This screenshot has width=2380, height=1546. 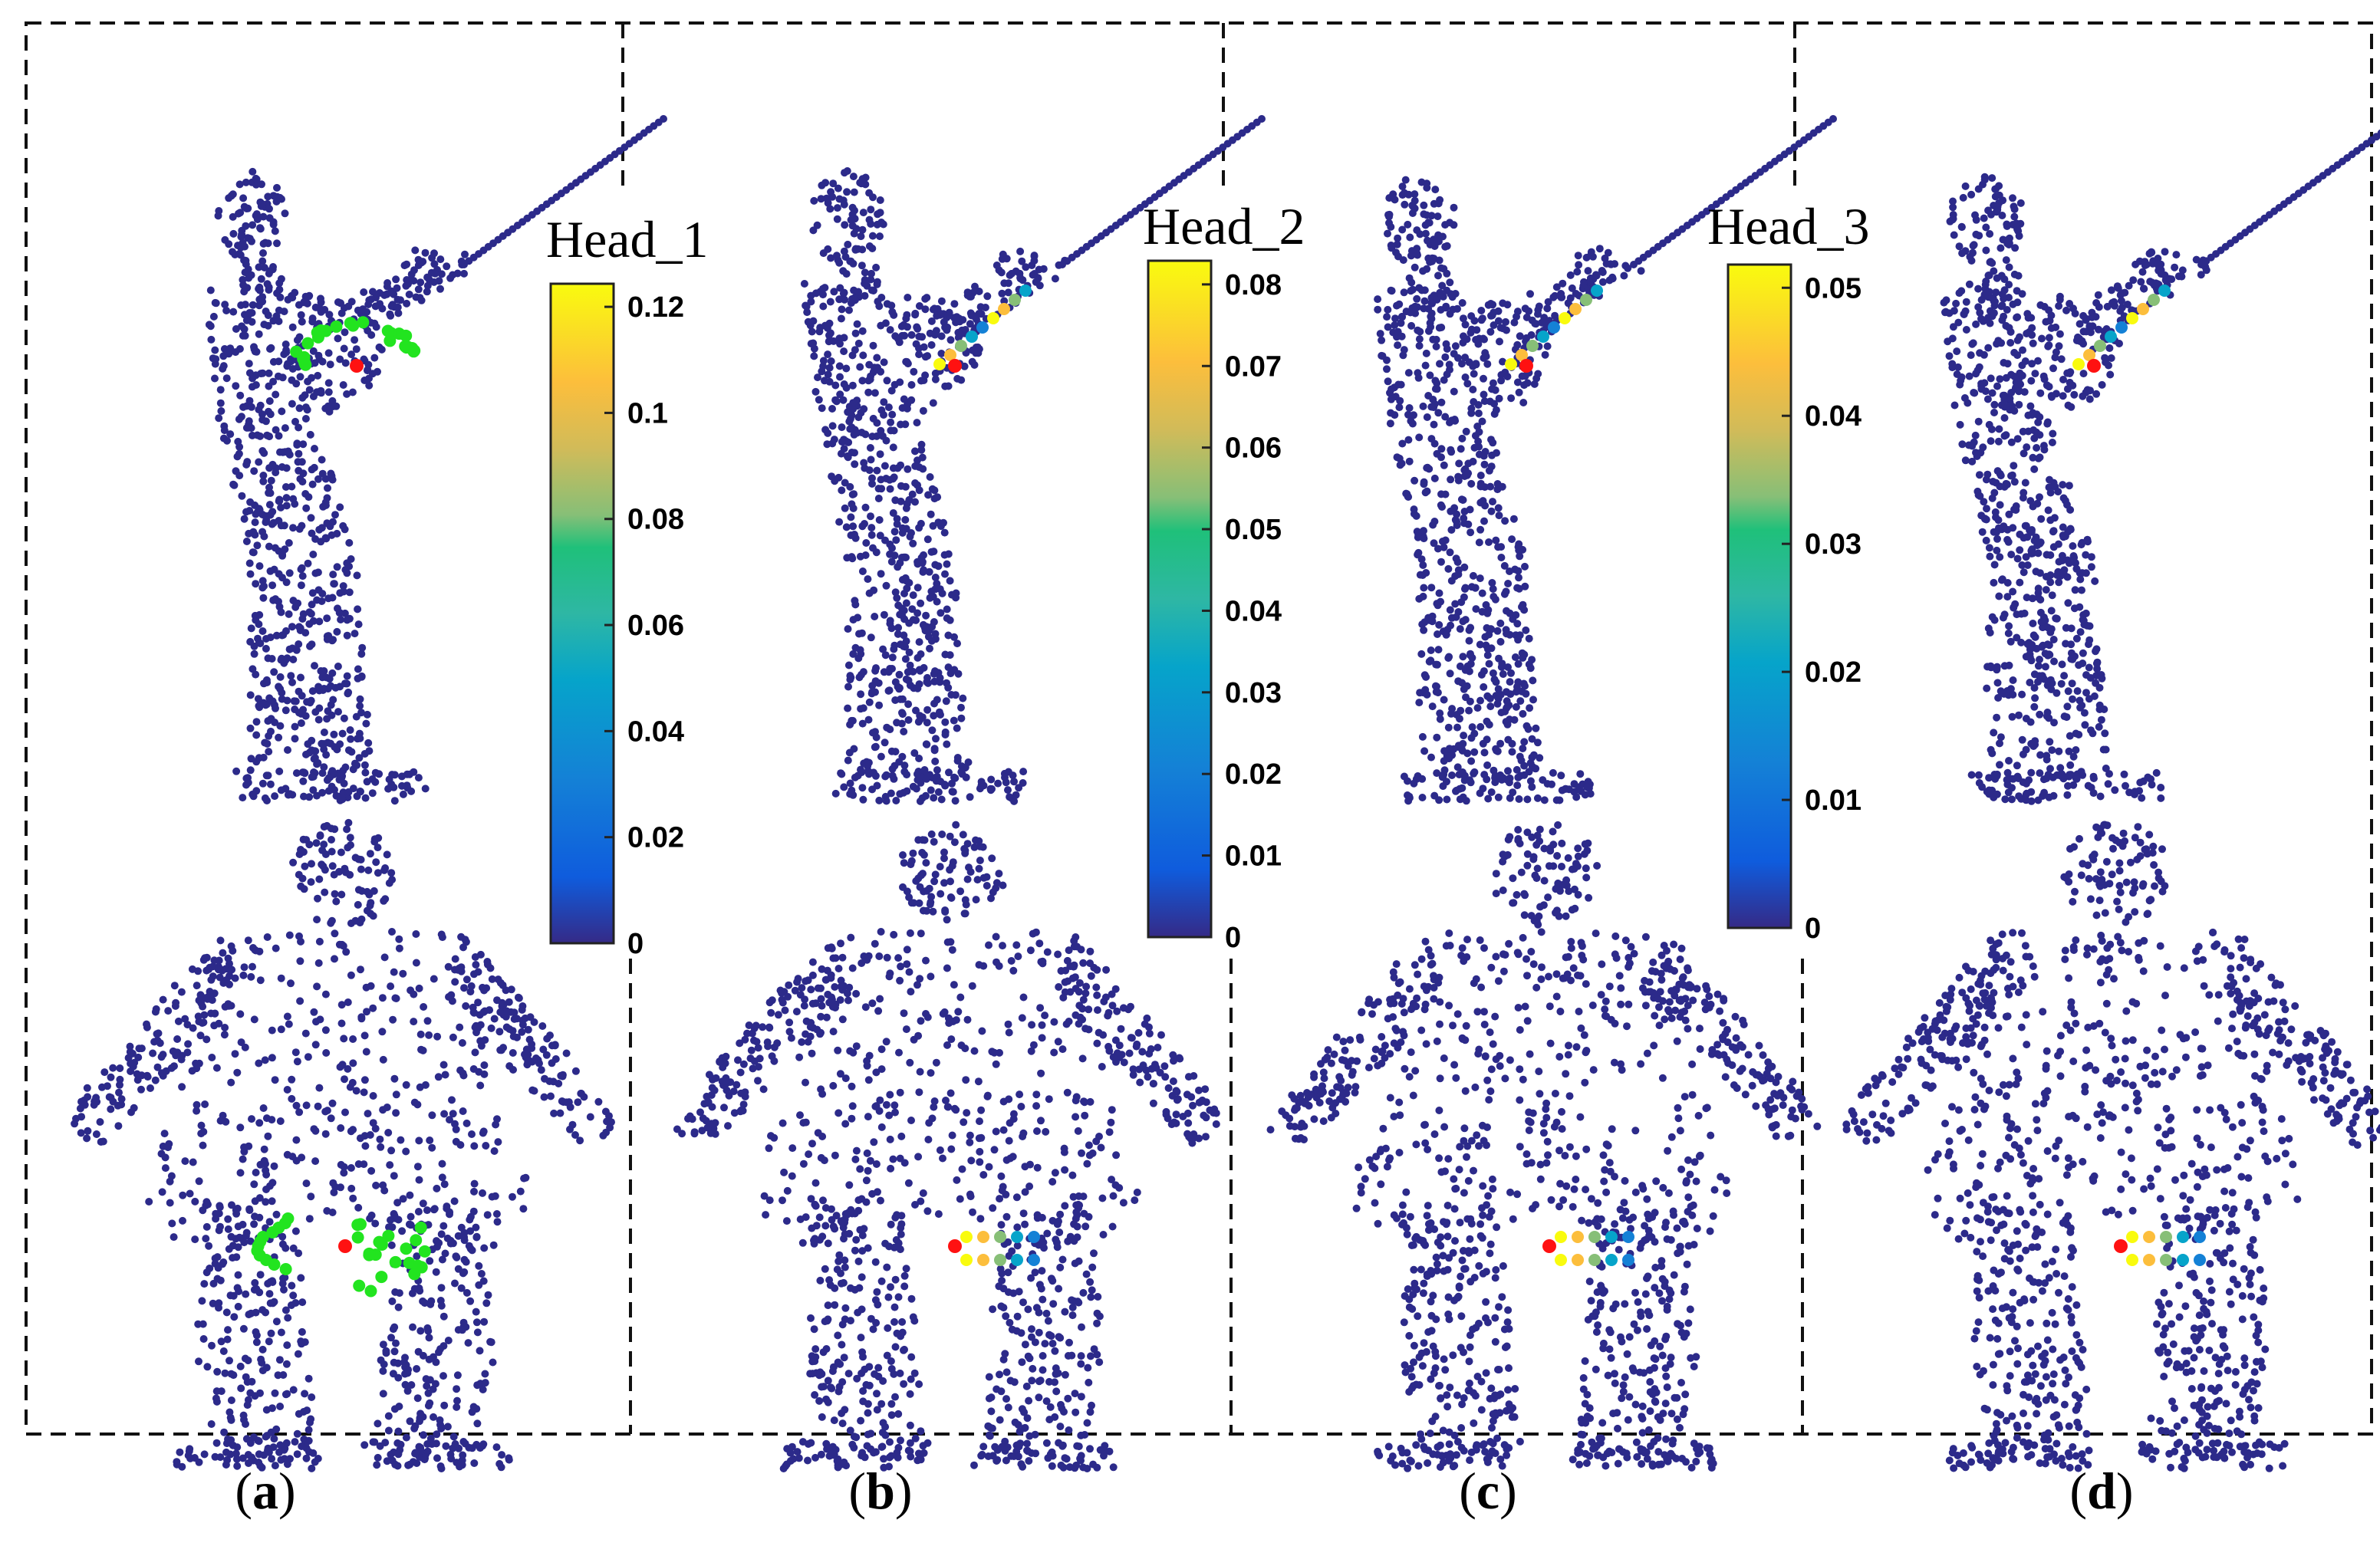 I want to click on panel-label-b: (b), so click(x=880, y=1491).